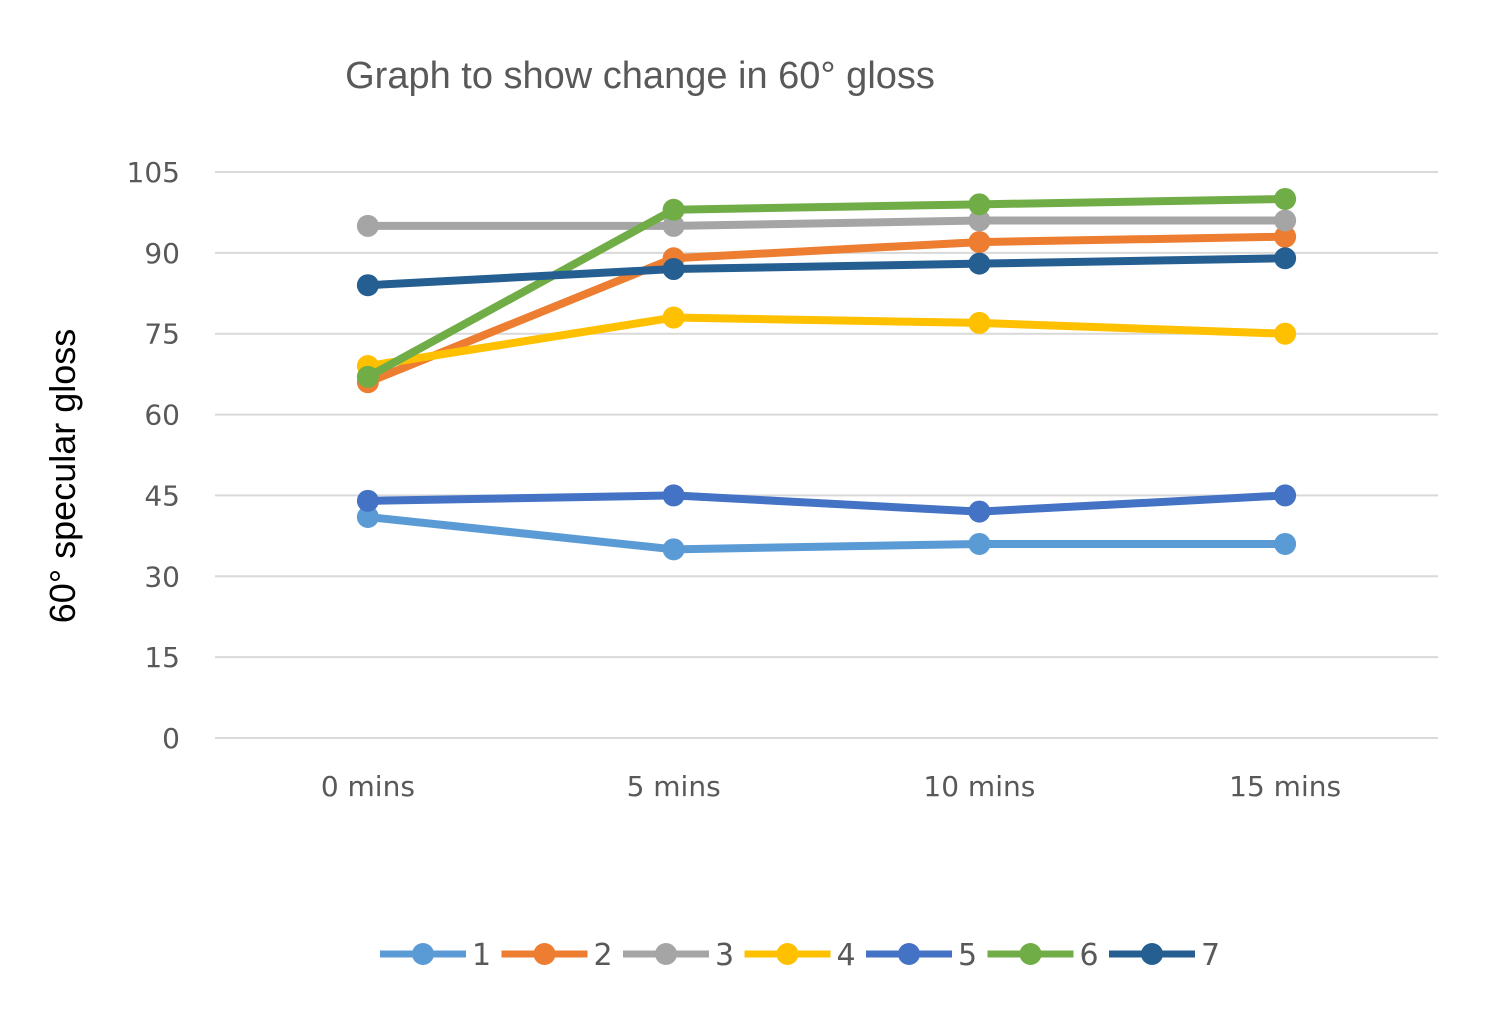 The image size is (1488, 1032). Describe the element at coordinates (967, 955) in the screenshot. I see `legend-label: 5` at that location.